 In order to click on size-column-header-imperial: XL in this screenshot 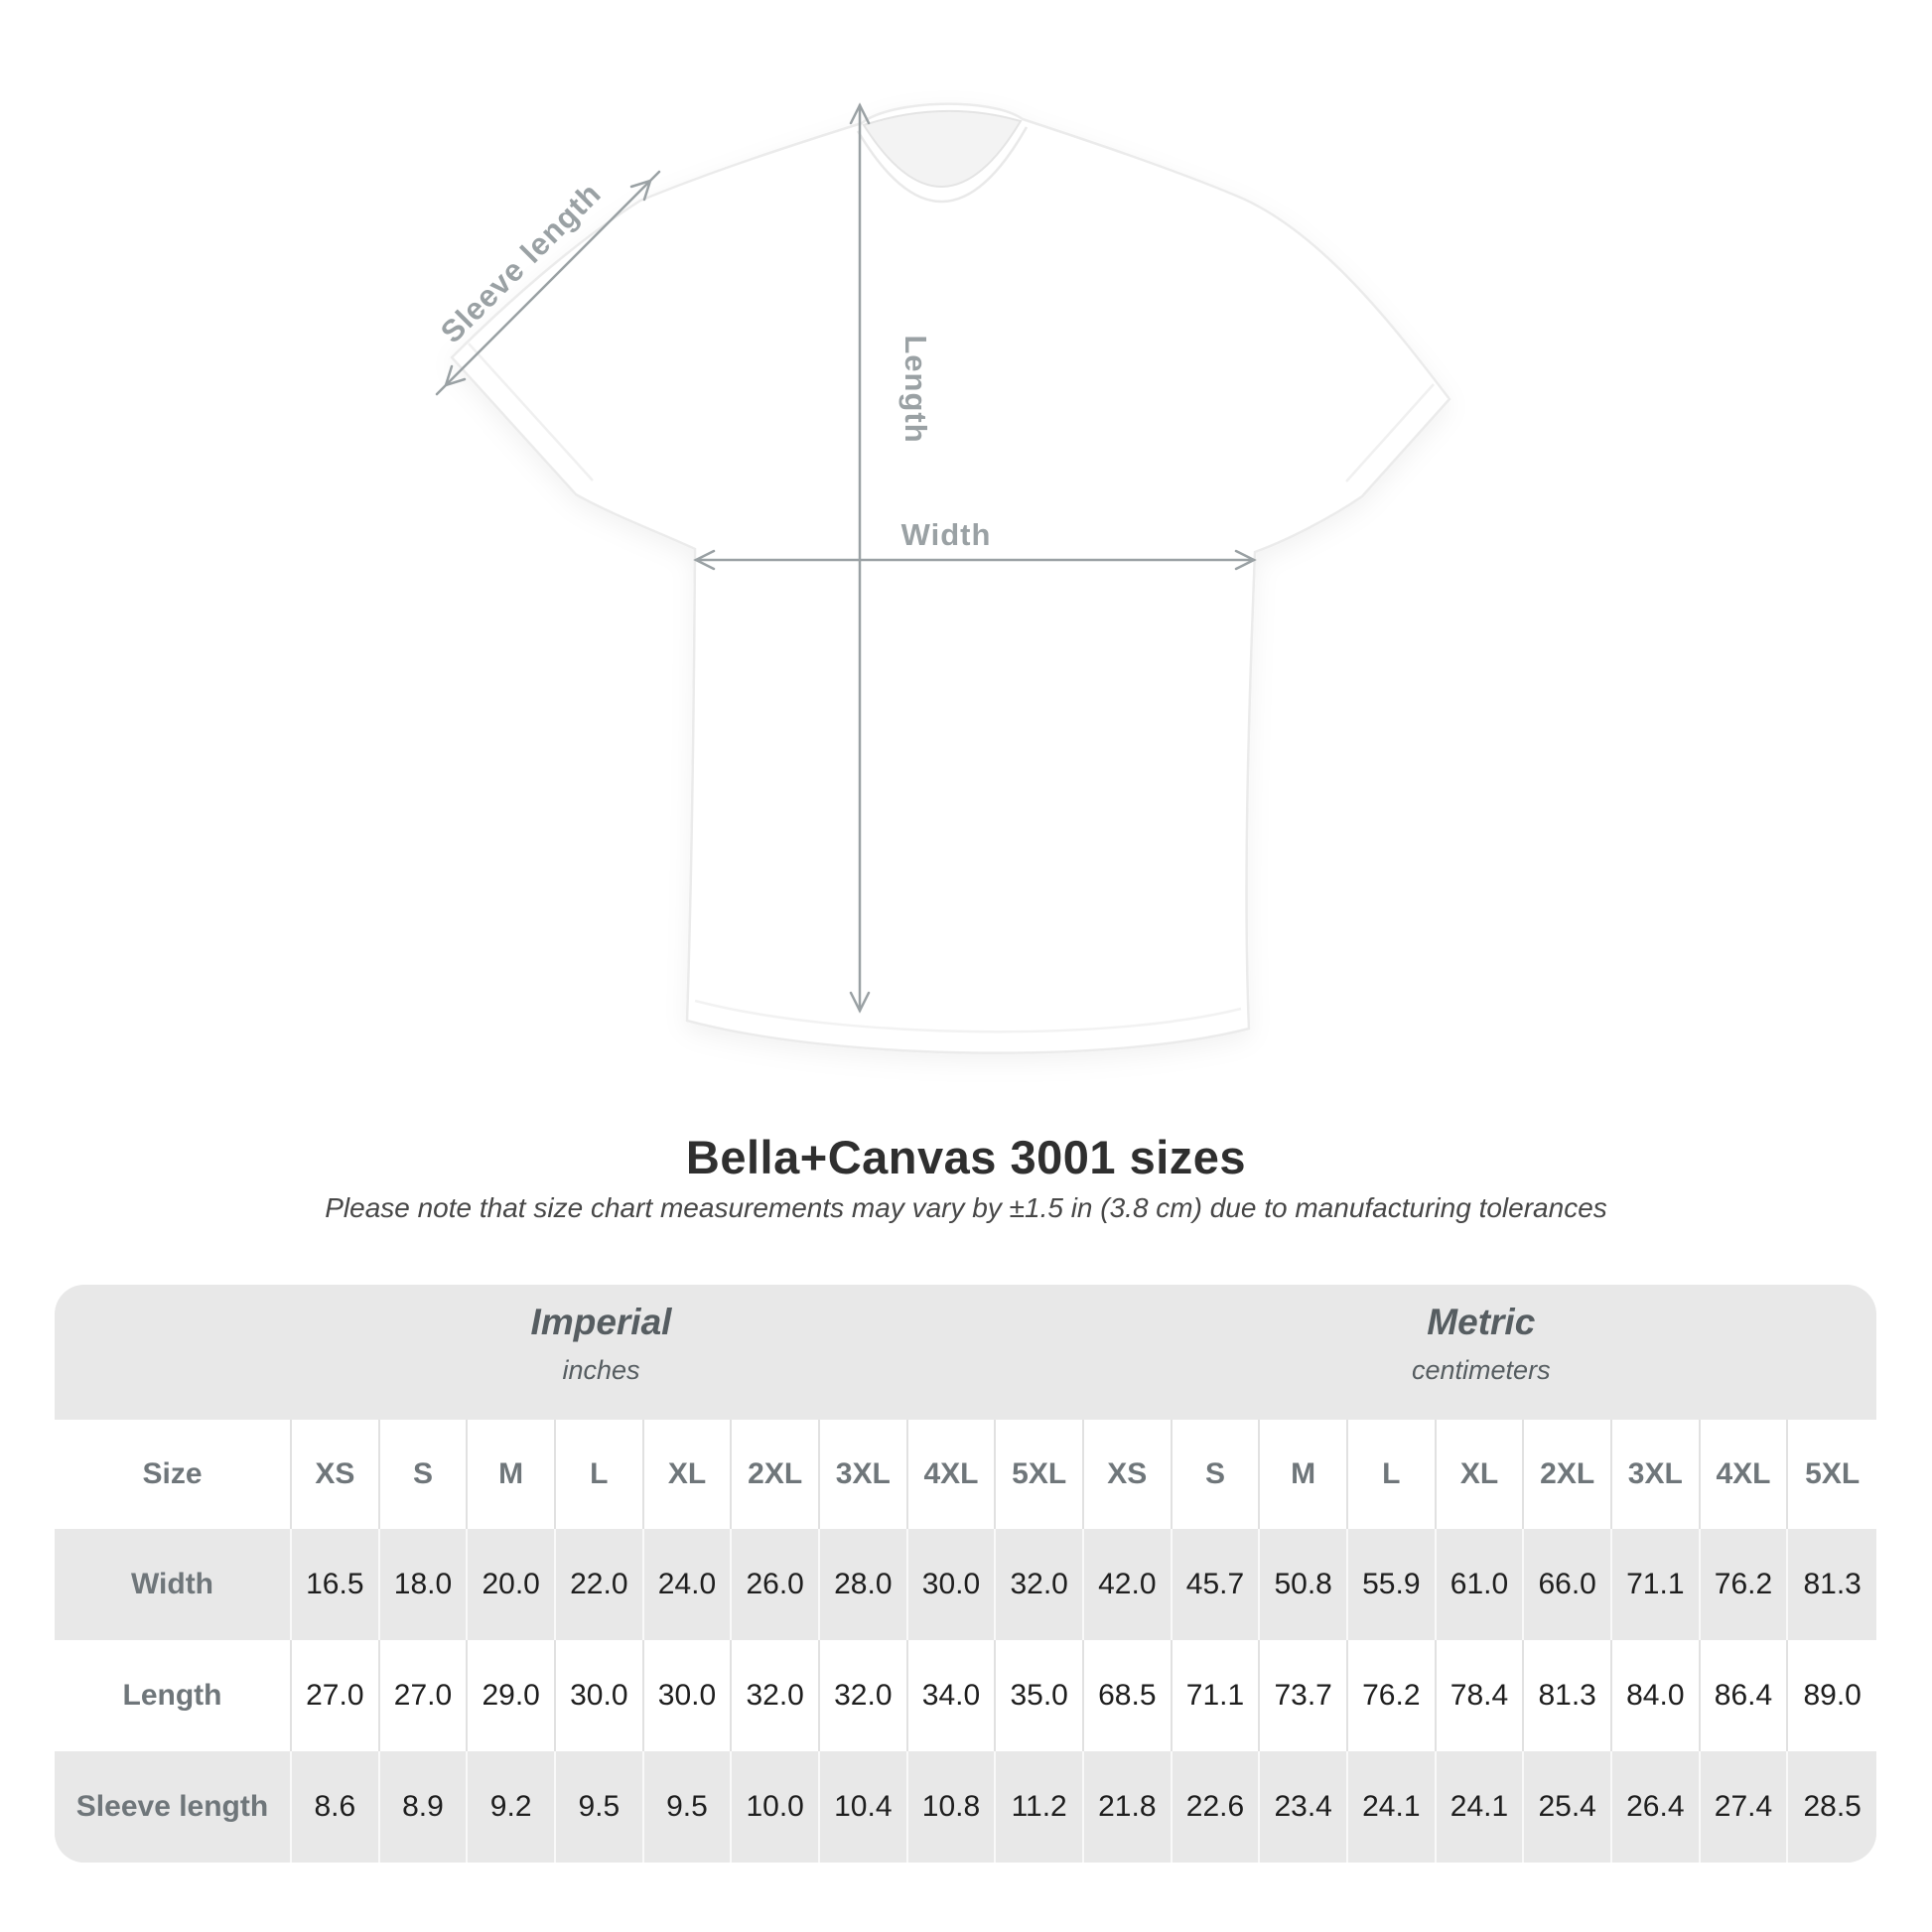, I will do `click(688, 1475)`.